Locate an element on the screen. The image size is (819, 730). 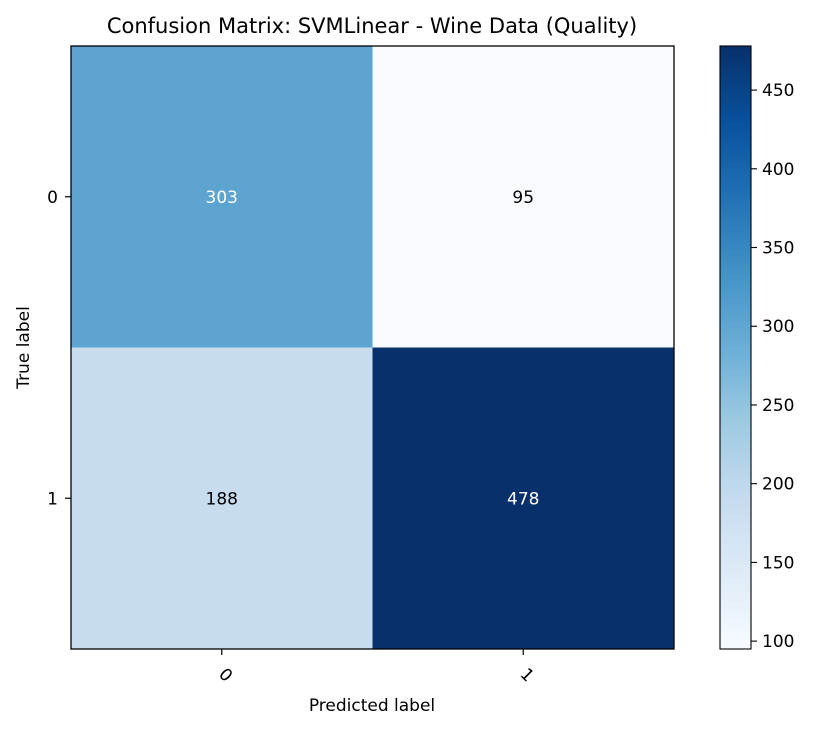
cell-value-label: 478 is located at coordinates (523, 499).